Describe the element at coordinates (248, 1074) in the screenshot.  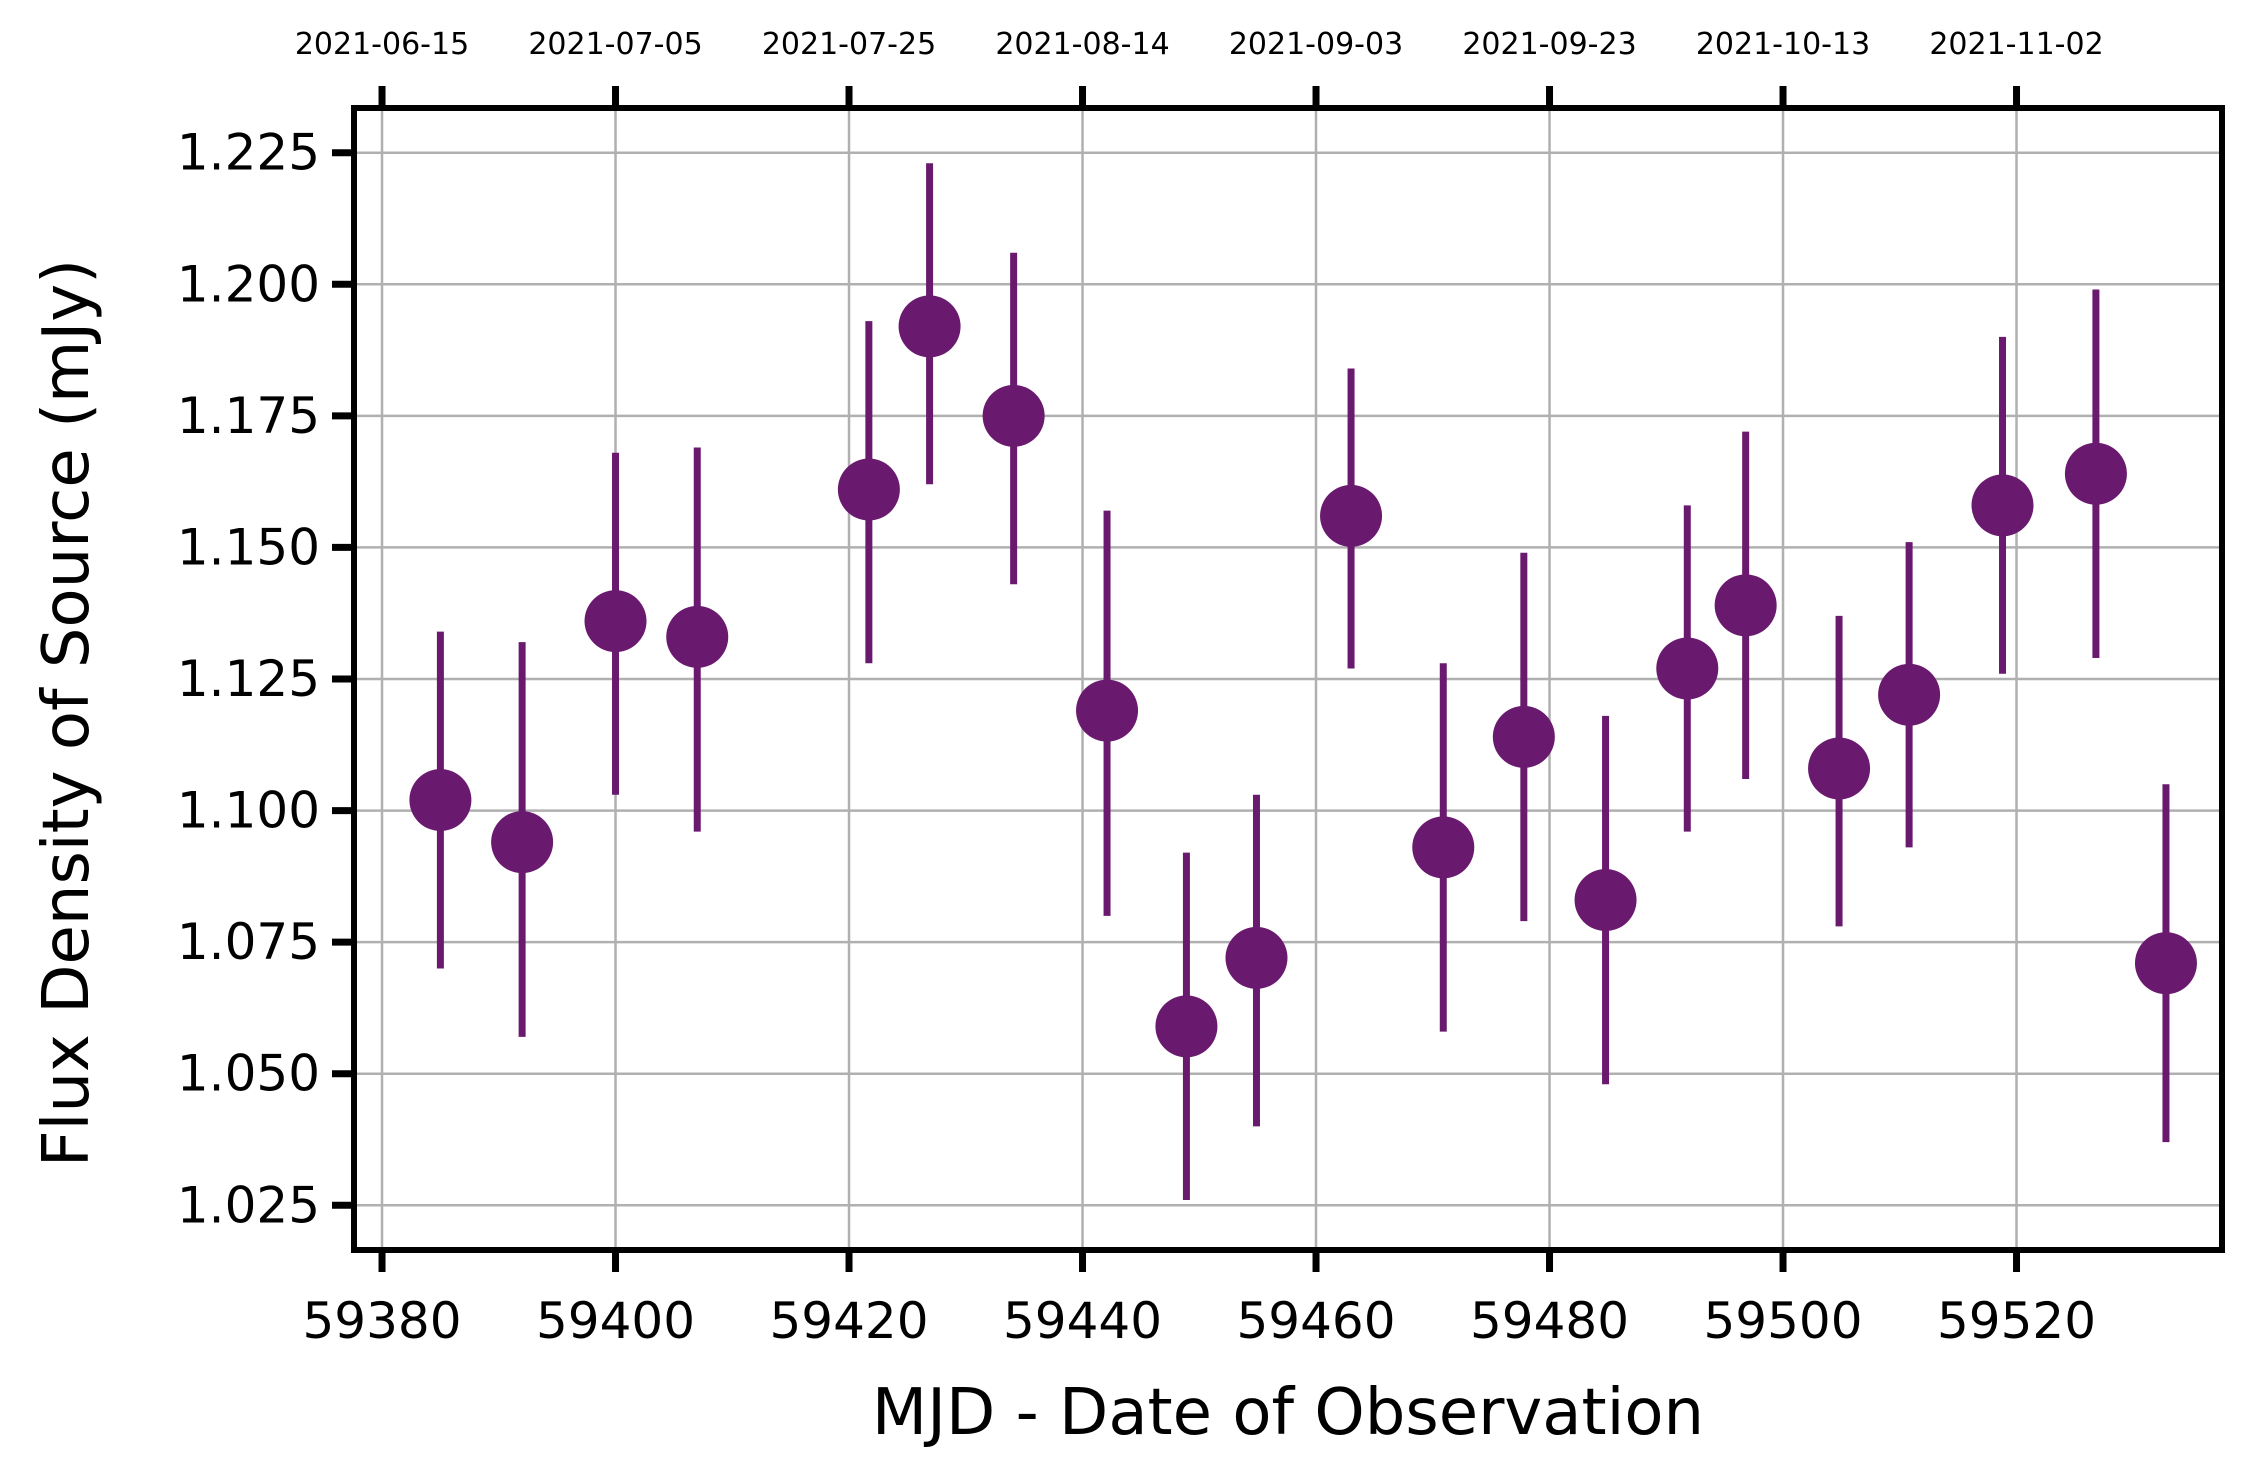
I see `y-tick-label: 1.050` at that location.